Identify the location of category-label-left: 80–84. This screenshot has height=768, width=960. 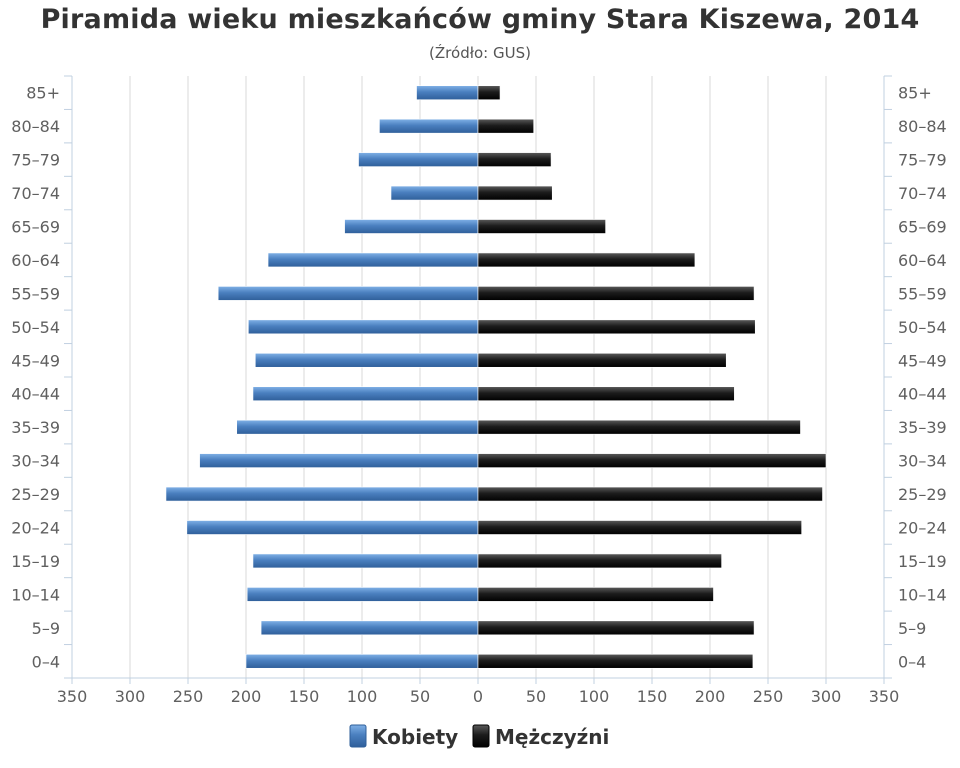
(35, 126).